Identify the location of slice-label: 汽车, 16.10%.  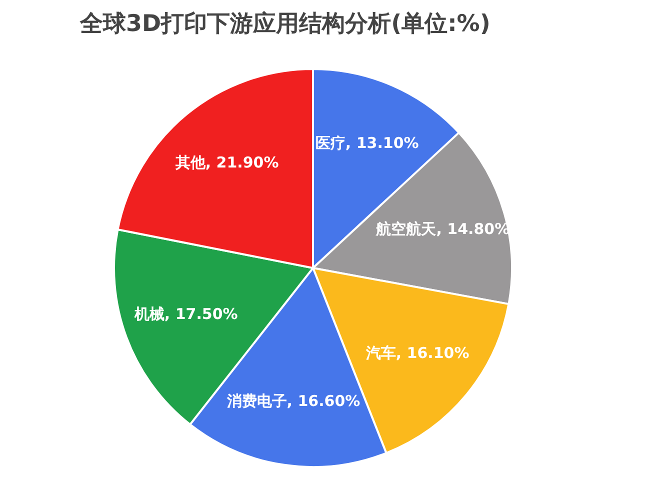
(417, 353).